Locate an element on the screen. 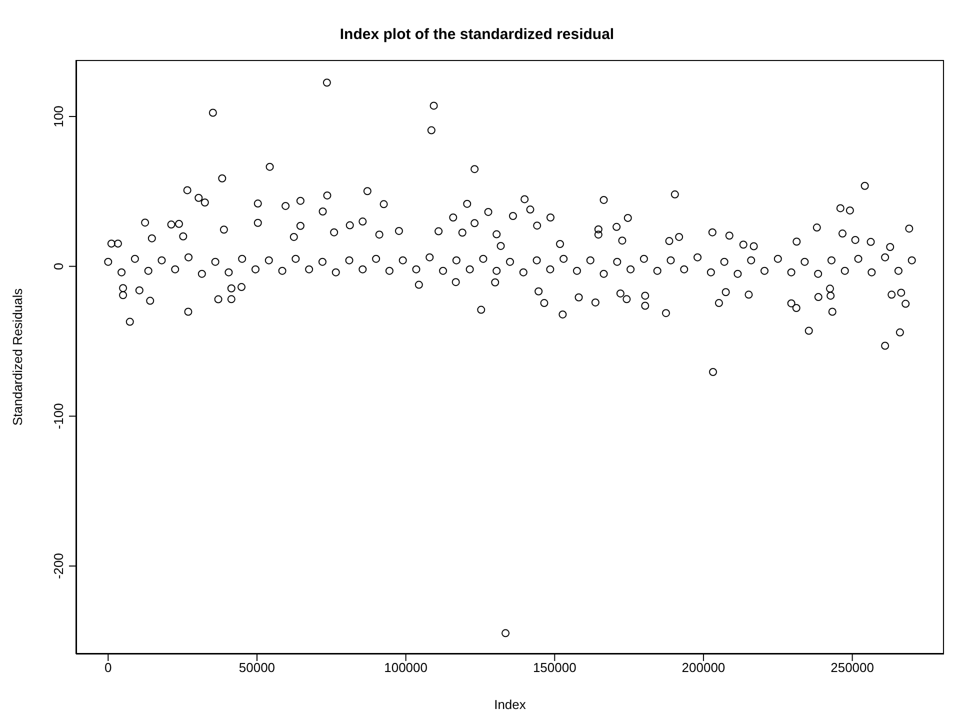 The width and height of the screenshot is (954, 721). x-tick-label: 0 is located at coordinates (108, 668).